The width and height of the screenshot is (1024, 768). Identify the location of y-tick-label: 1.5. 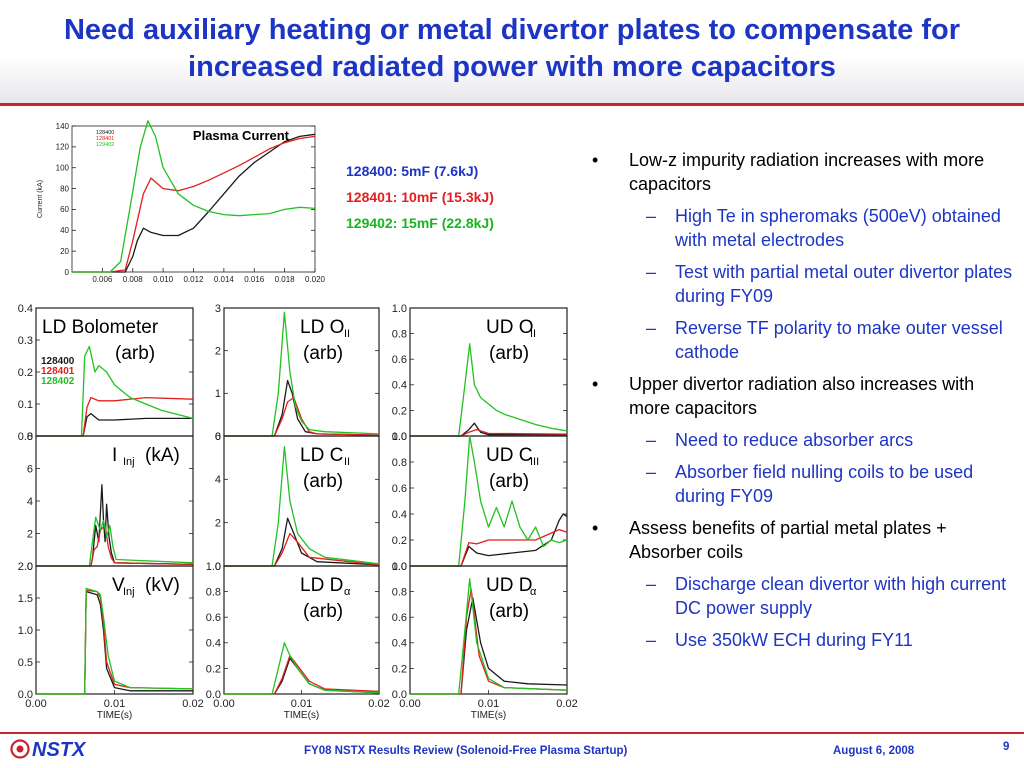
(25, 599).